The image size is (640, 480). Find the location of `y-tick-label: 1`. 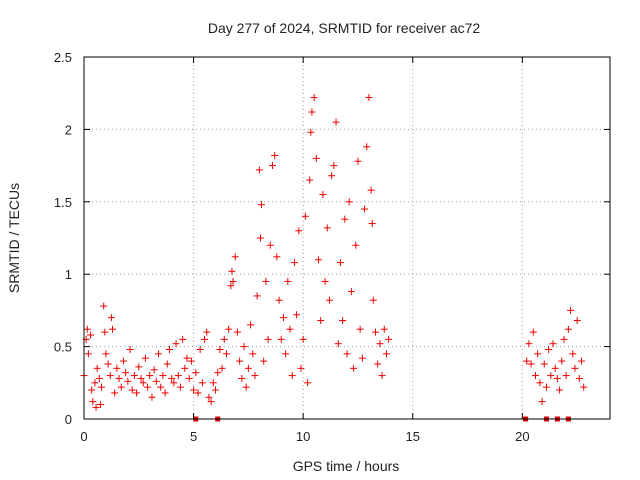

y-tick-label: 1 is located at coordinates (68, 274).